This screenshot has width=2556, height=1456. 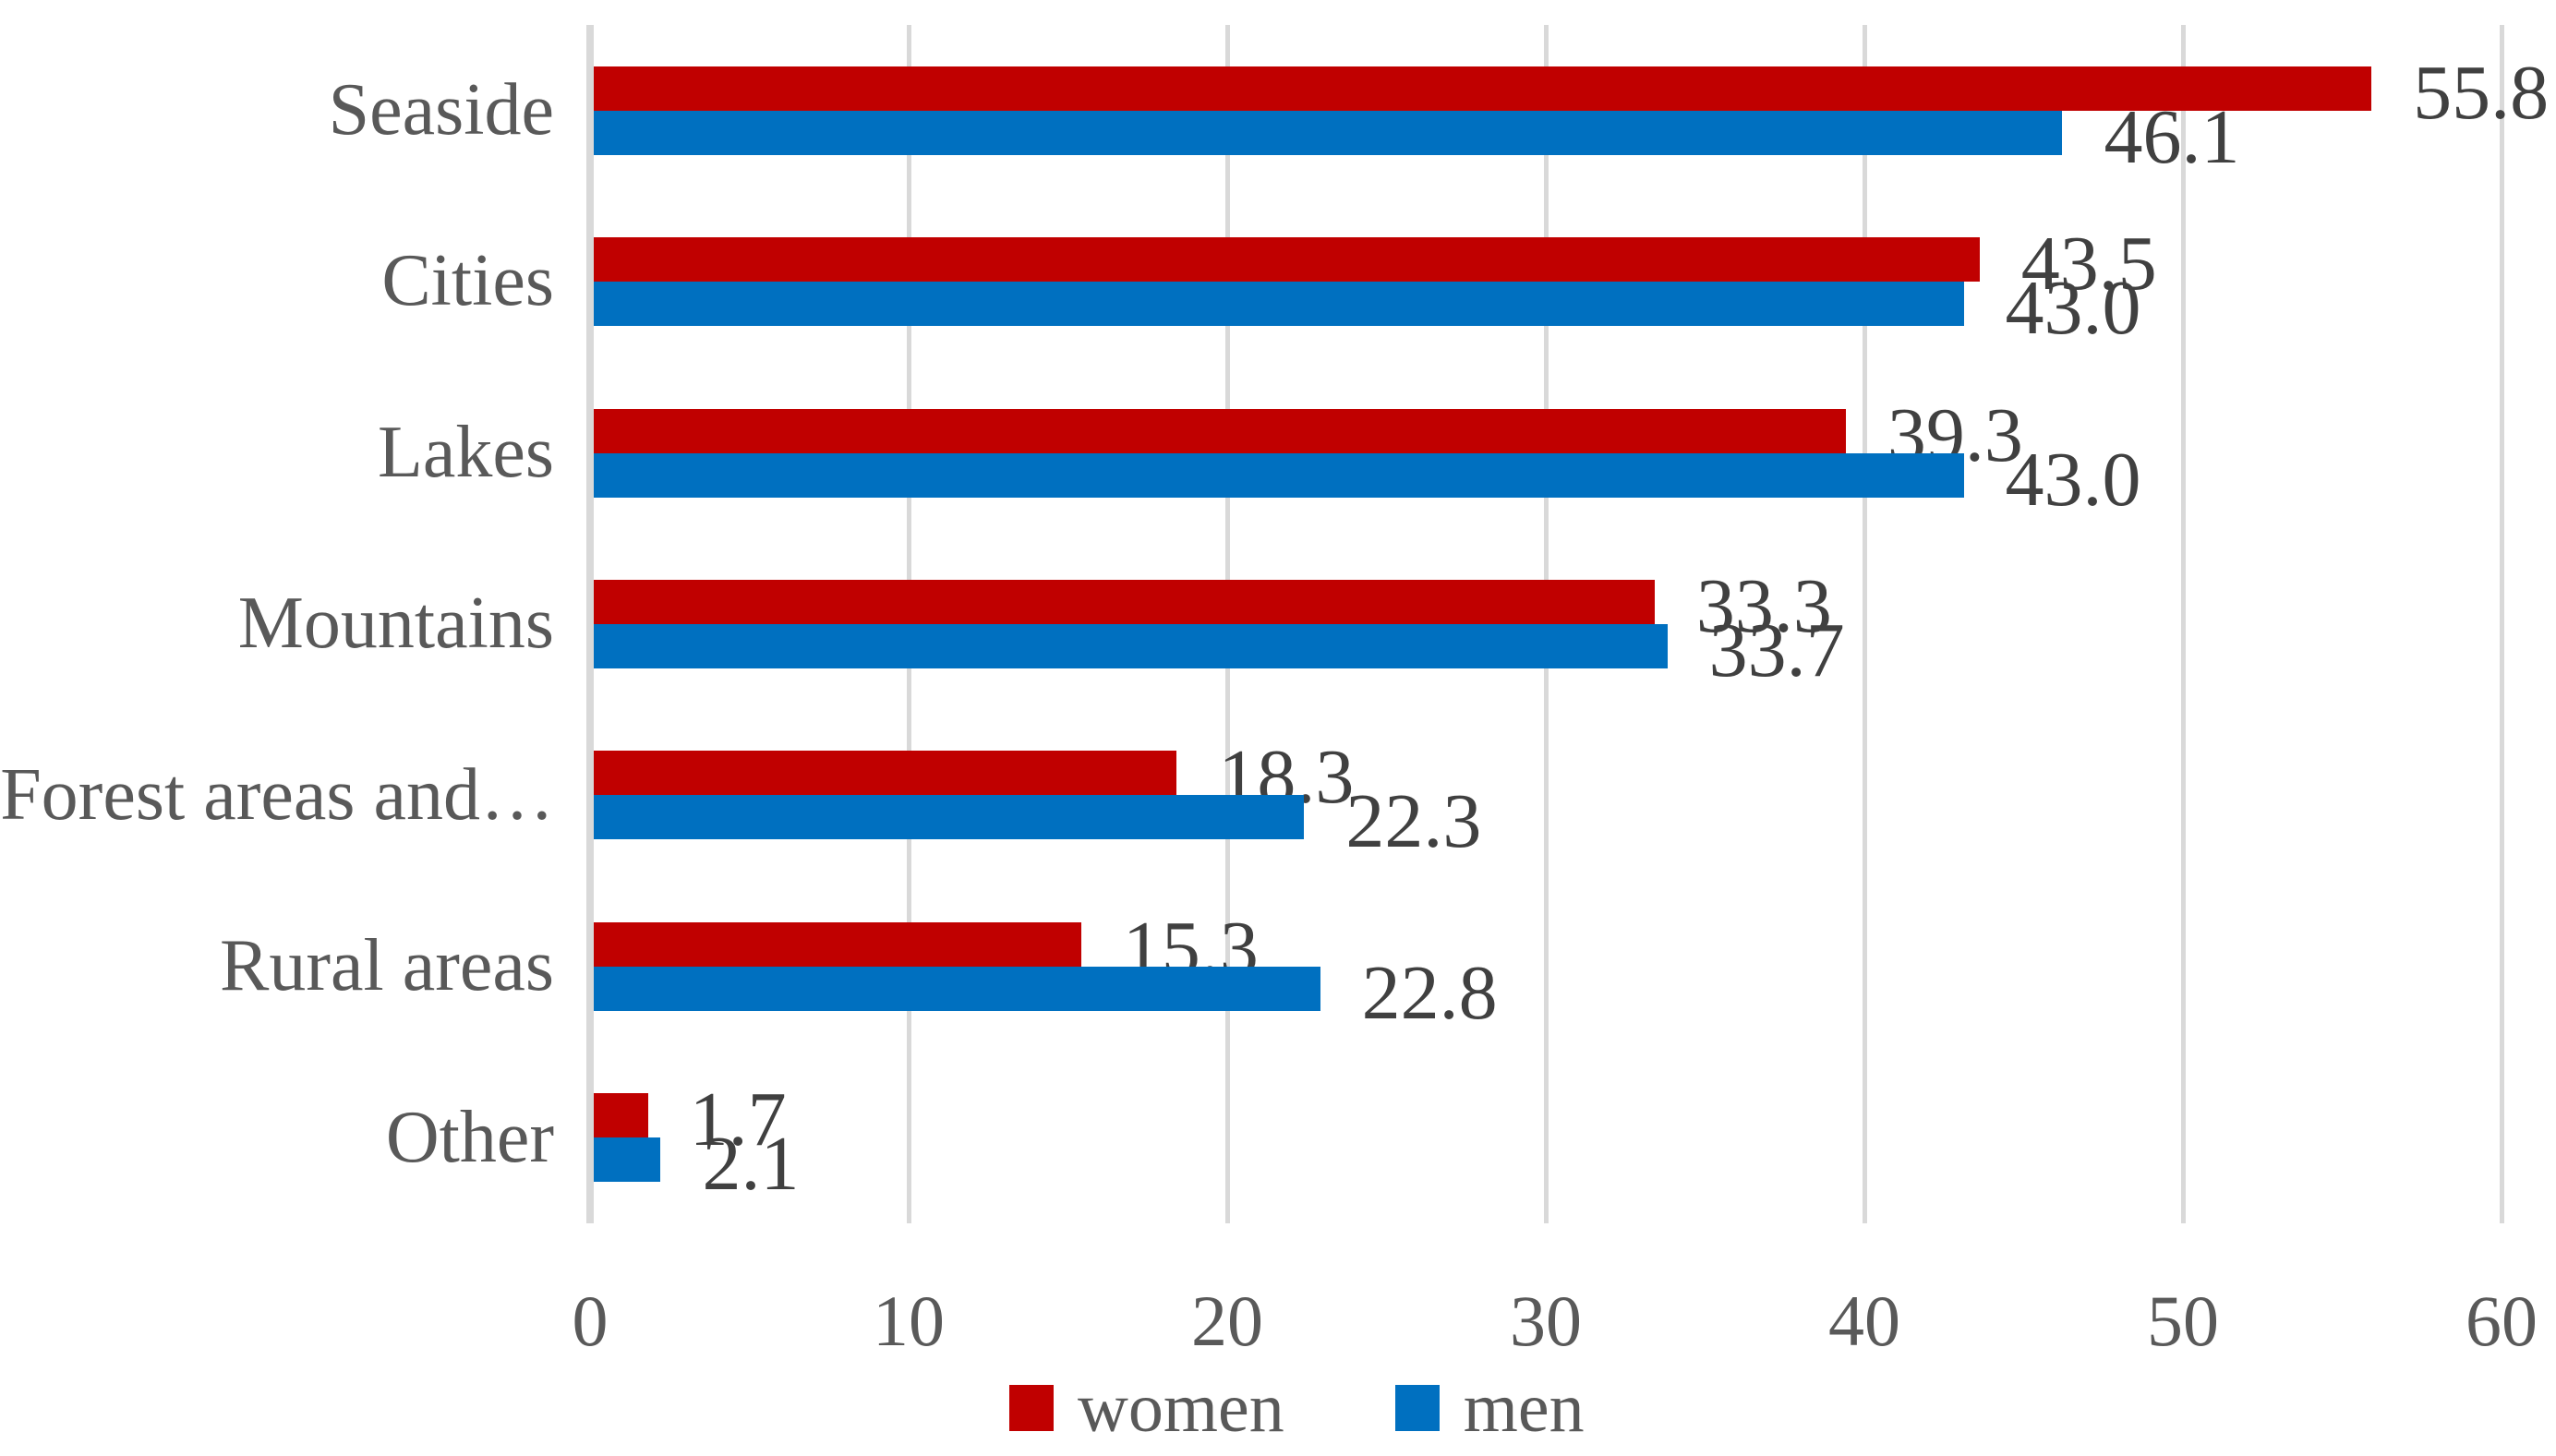 I want to click on legend-item-men: men, so click(x=1490, y=1408).